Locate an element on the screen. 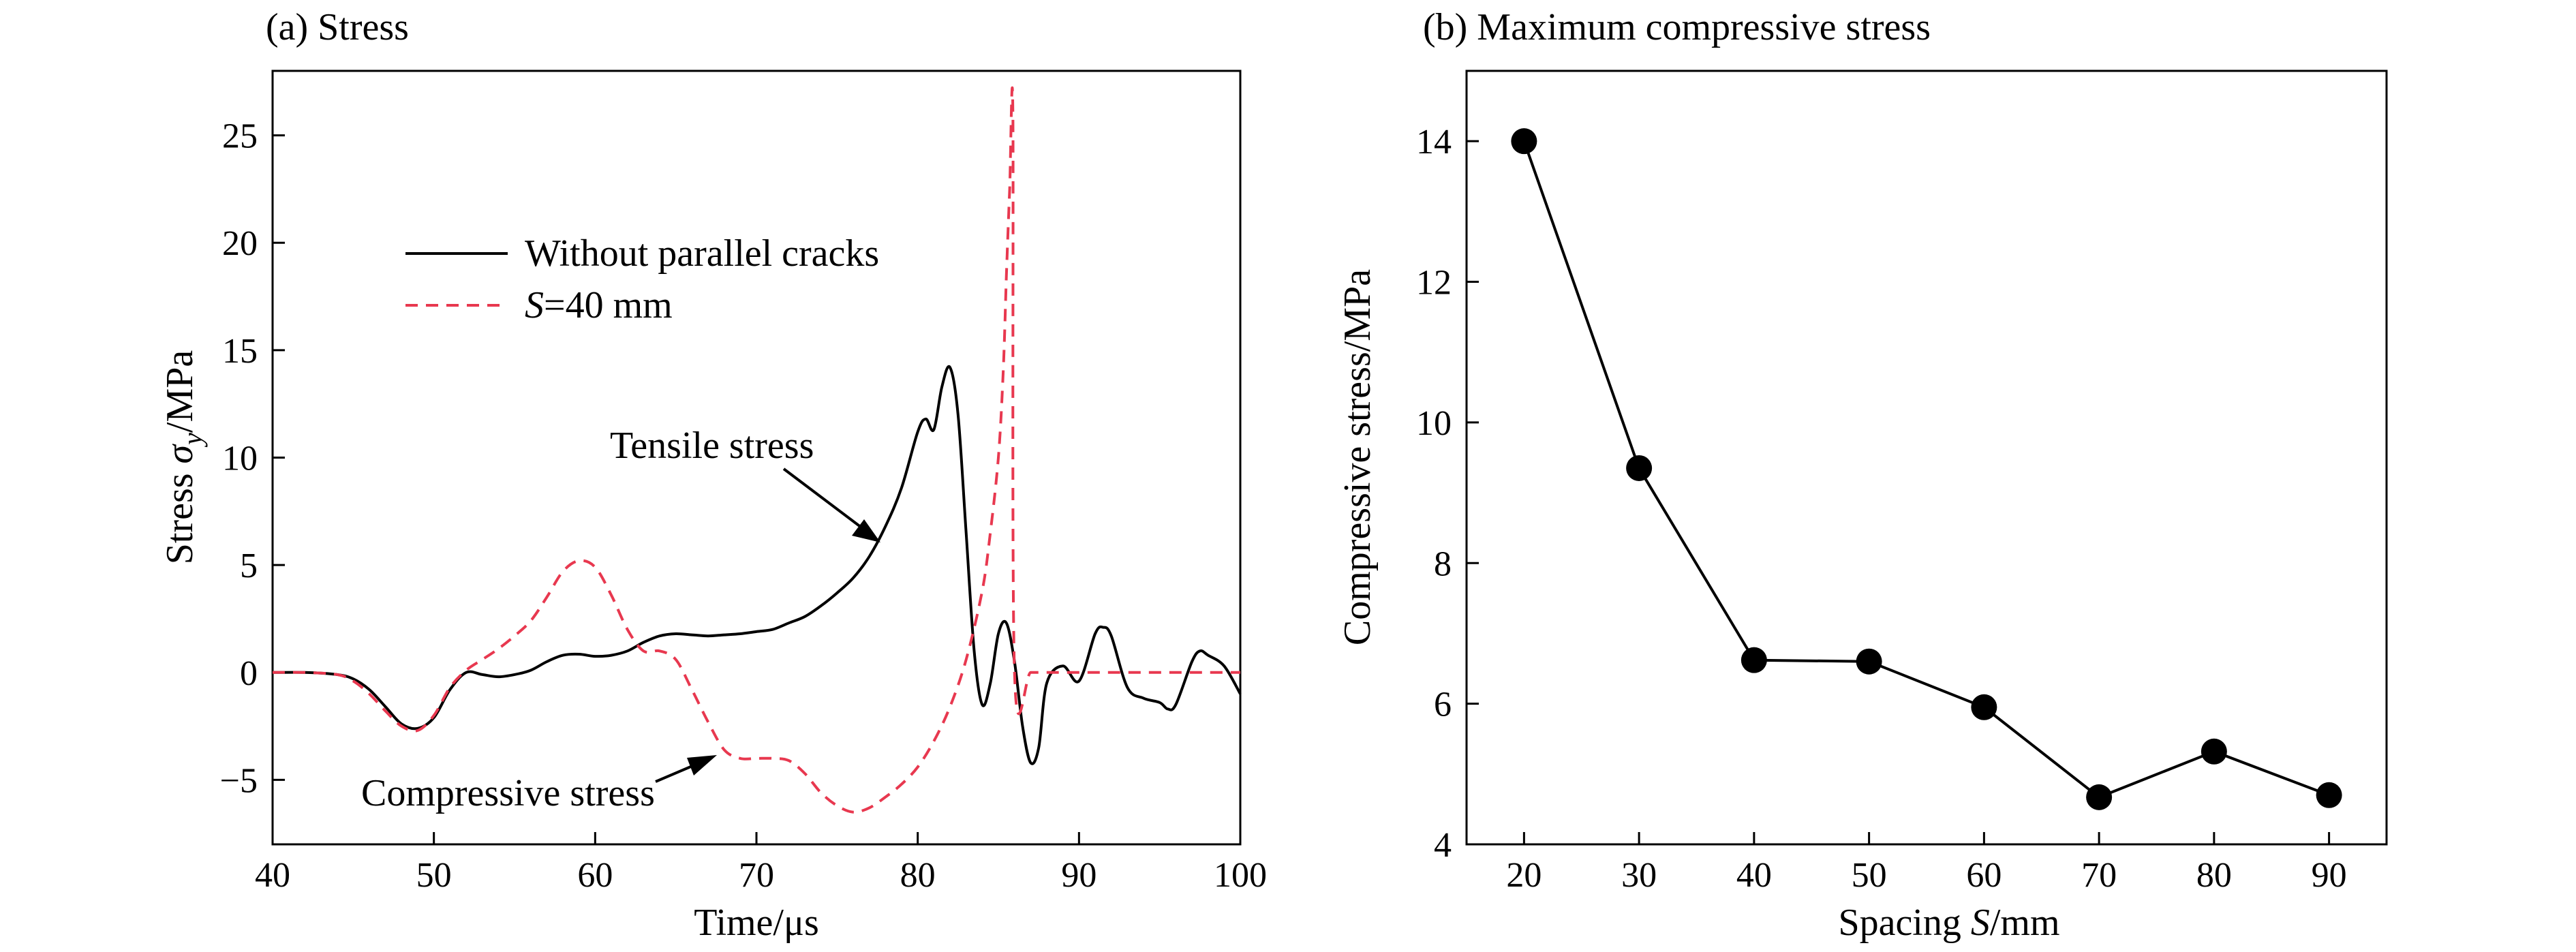 The height and width of the screenshot is (952, 2576). x-tick-label-b-70: 70 is located at coordinates (2099, 875).